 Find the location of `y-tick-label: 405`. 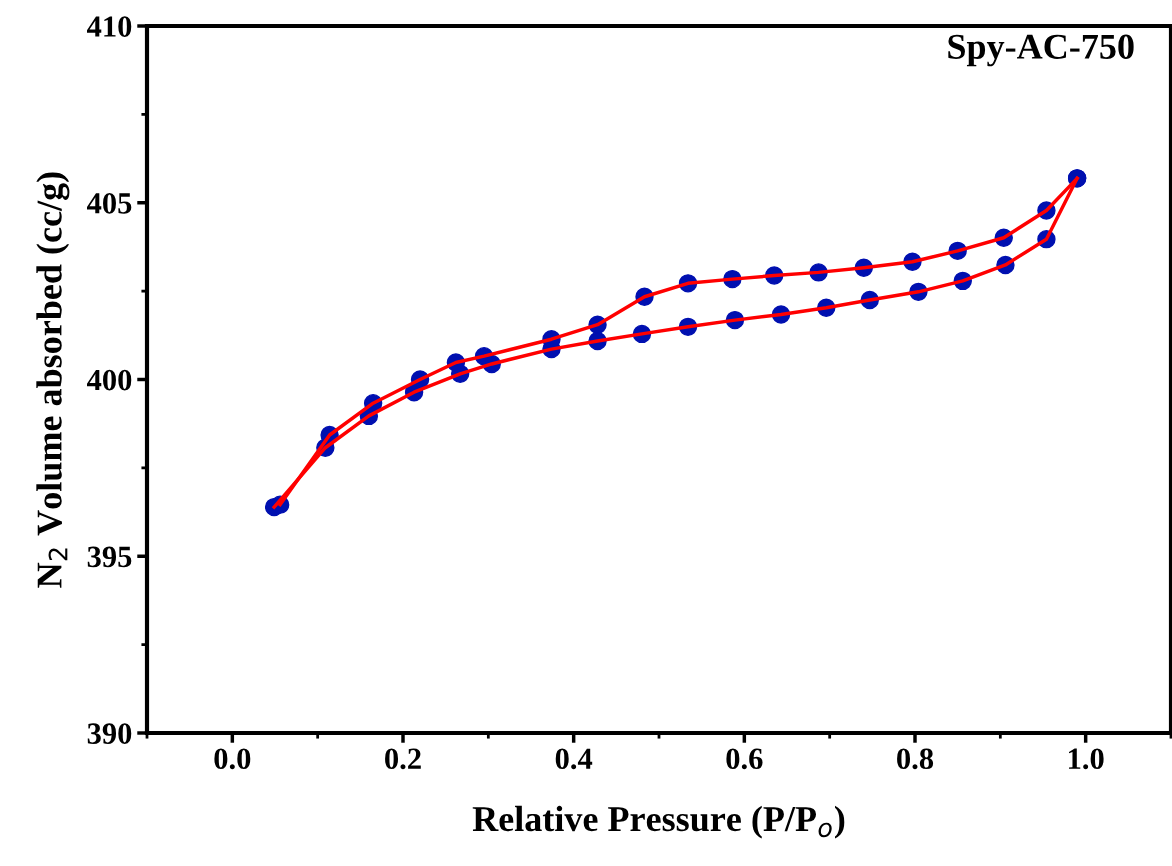

y-tick-label: 405 is located at coordinates (109, 203).